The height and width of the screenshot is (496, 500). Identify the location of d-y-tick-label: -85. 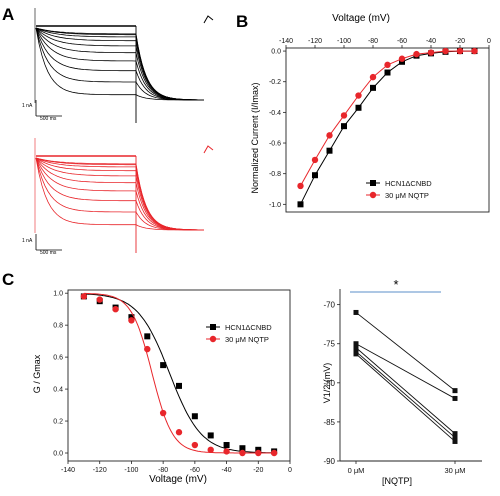
(329, 422).